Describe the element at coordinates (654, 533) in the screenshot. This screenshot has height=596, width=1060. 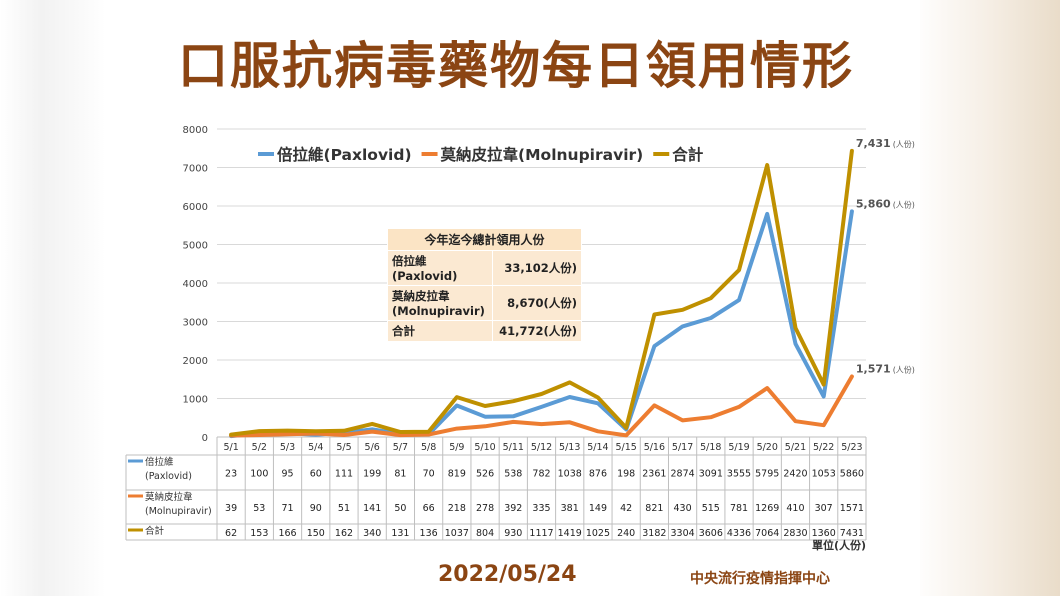
I see `table-cell: 3182` at that location.